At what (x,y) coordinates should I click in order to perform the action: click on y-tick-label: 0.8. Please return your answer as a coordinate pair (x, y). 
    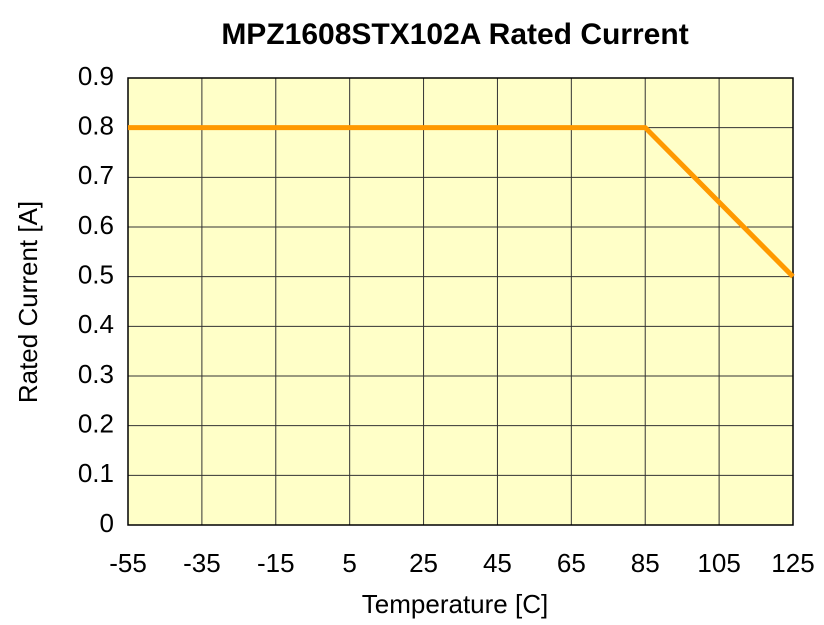
    Looking at the image, I should click on (96, 126).